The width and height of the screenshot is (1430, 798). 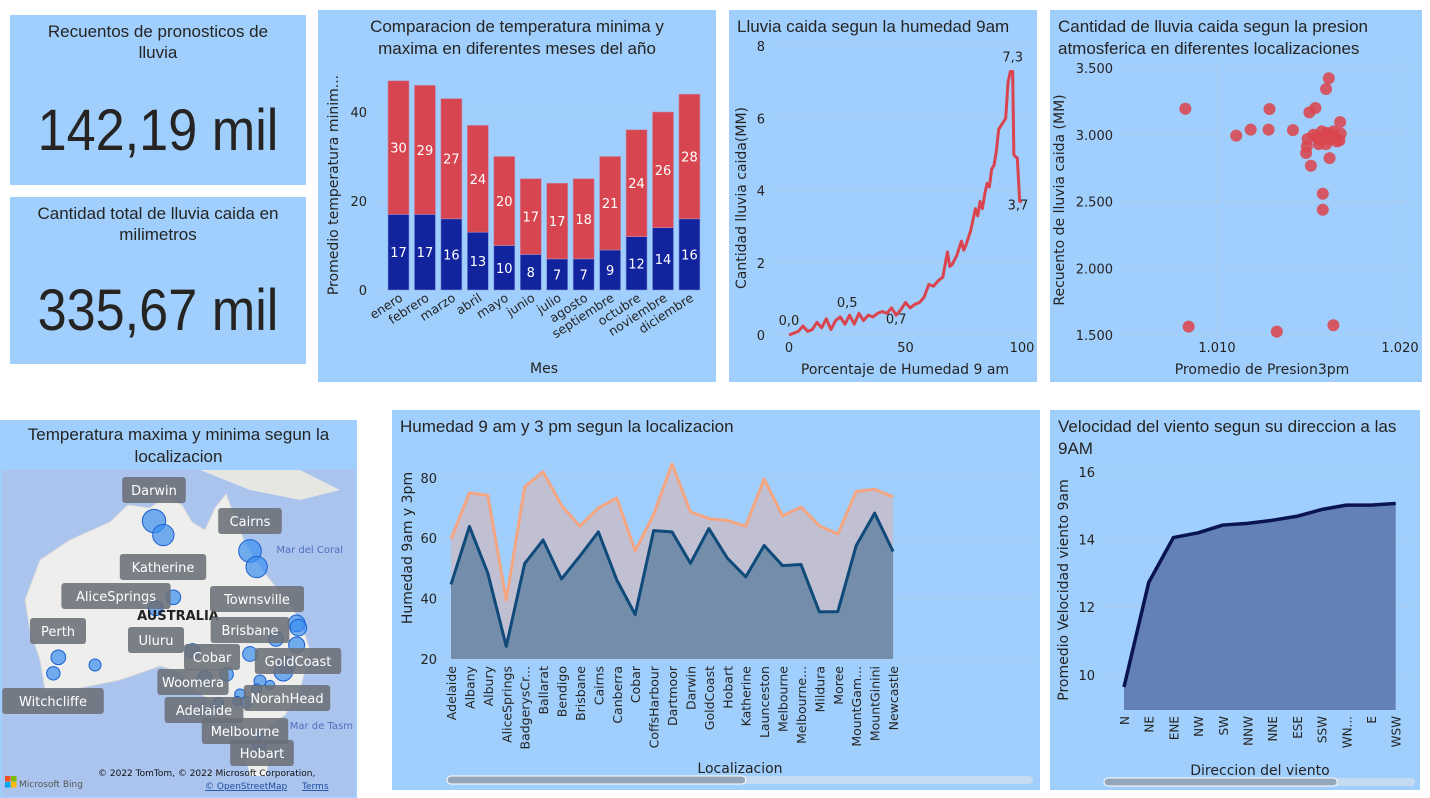 I want to click on y-axis-title: Humedad 9am y 3pm, so click(x=408, y=548).